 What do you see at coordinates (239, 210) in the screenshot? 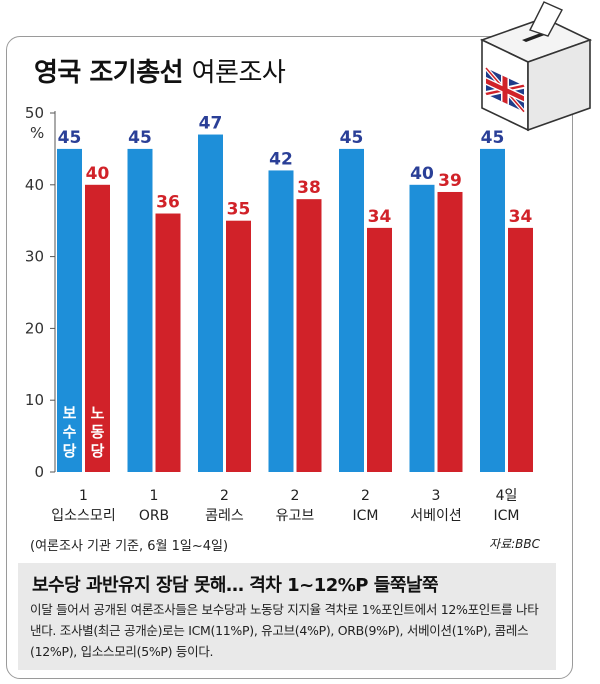
I see `bar-value-label: 35` at bounding box center [239, 210].